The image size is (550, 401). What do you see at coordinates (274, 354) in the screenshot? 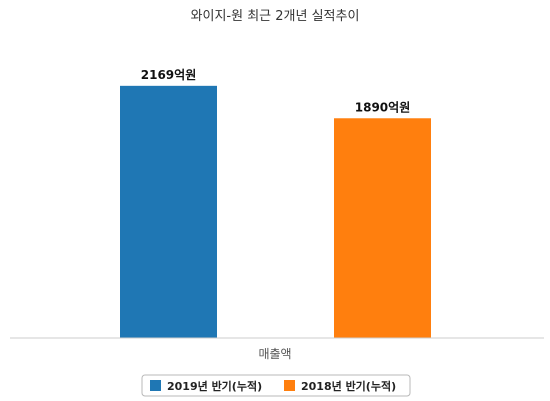
I see `x-category-label: 매출액` at bounding box center [274, 354].